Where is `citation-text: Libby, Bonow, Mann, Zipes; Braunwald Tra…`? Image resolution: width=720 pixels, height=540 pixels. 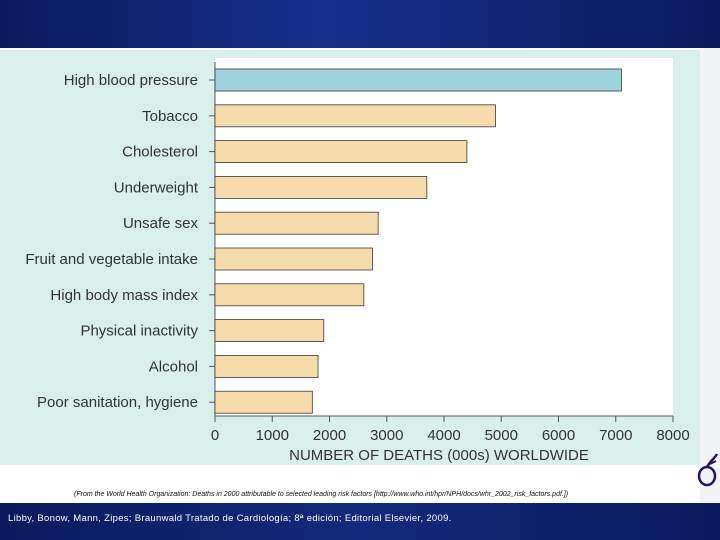 citation-text: Libby, Bonow, Mann, Zipes; Braunwald Tra… is located at coordinates (230, 518).